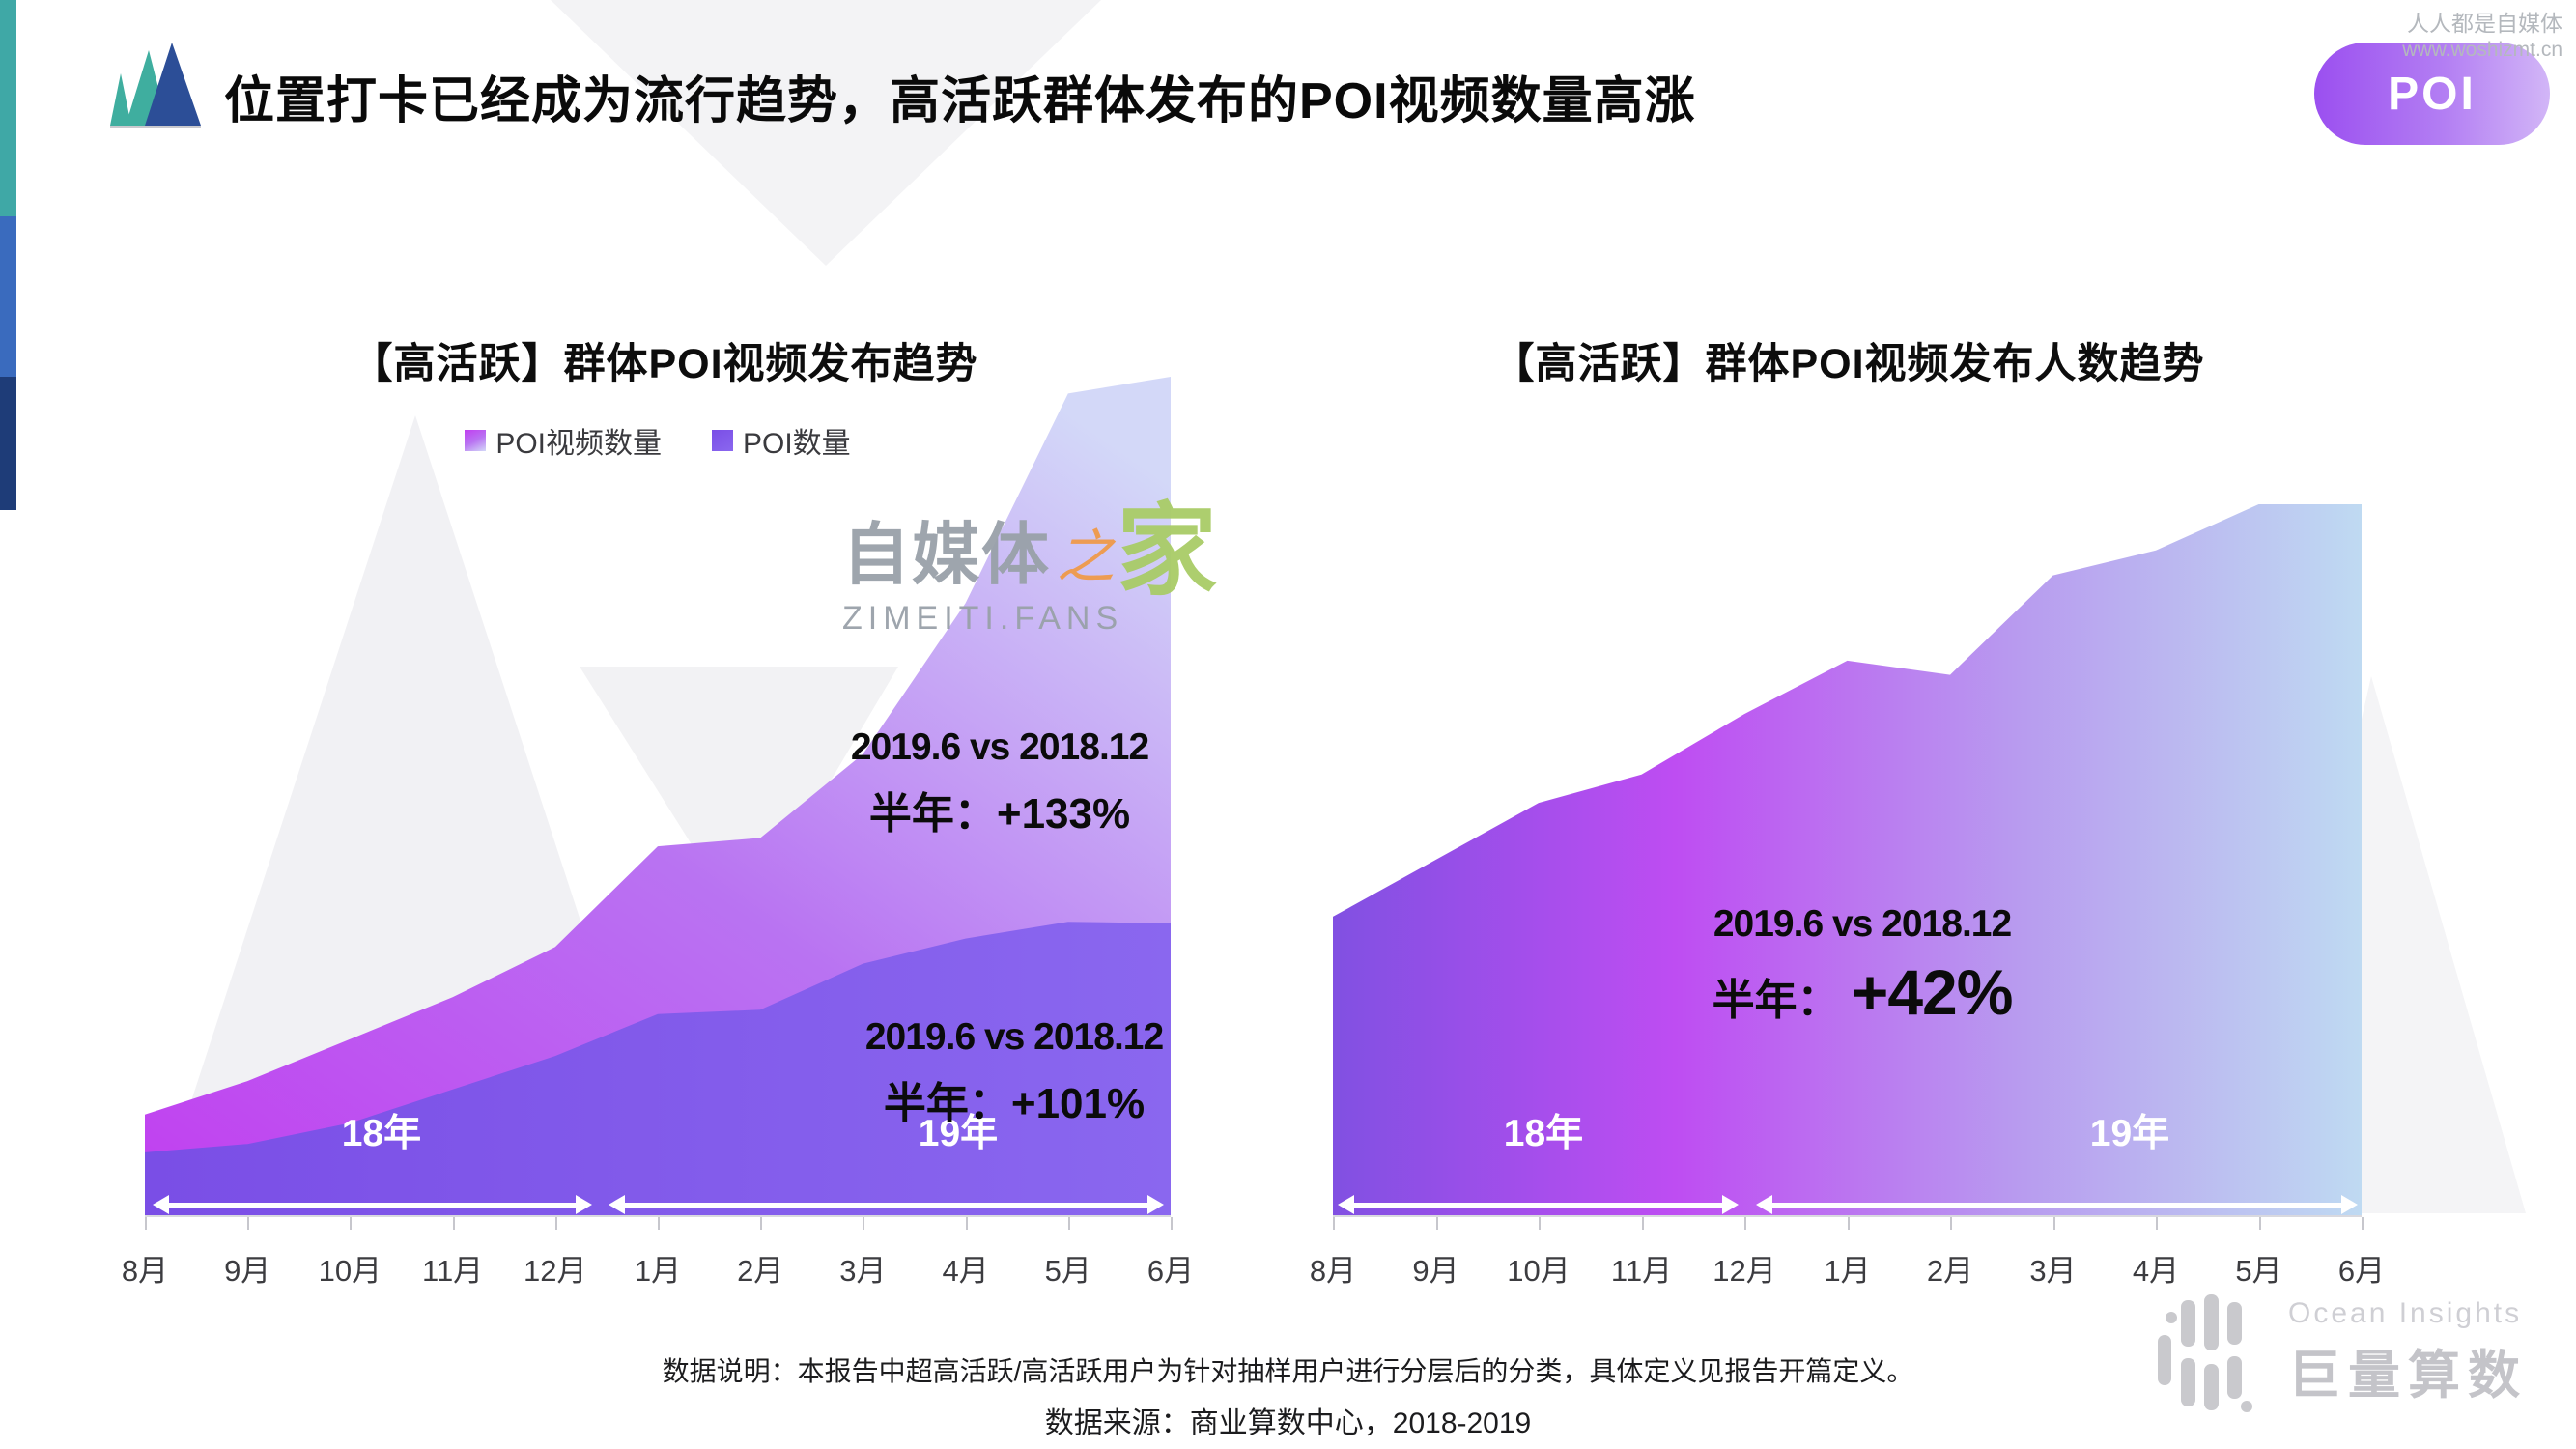 This screenshot has width=2576, height=1449. I want to click on year-span-arrow-19-left, so click(886, 1204).